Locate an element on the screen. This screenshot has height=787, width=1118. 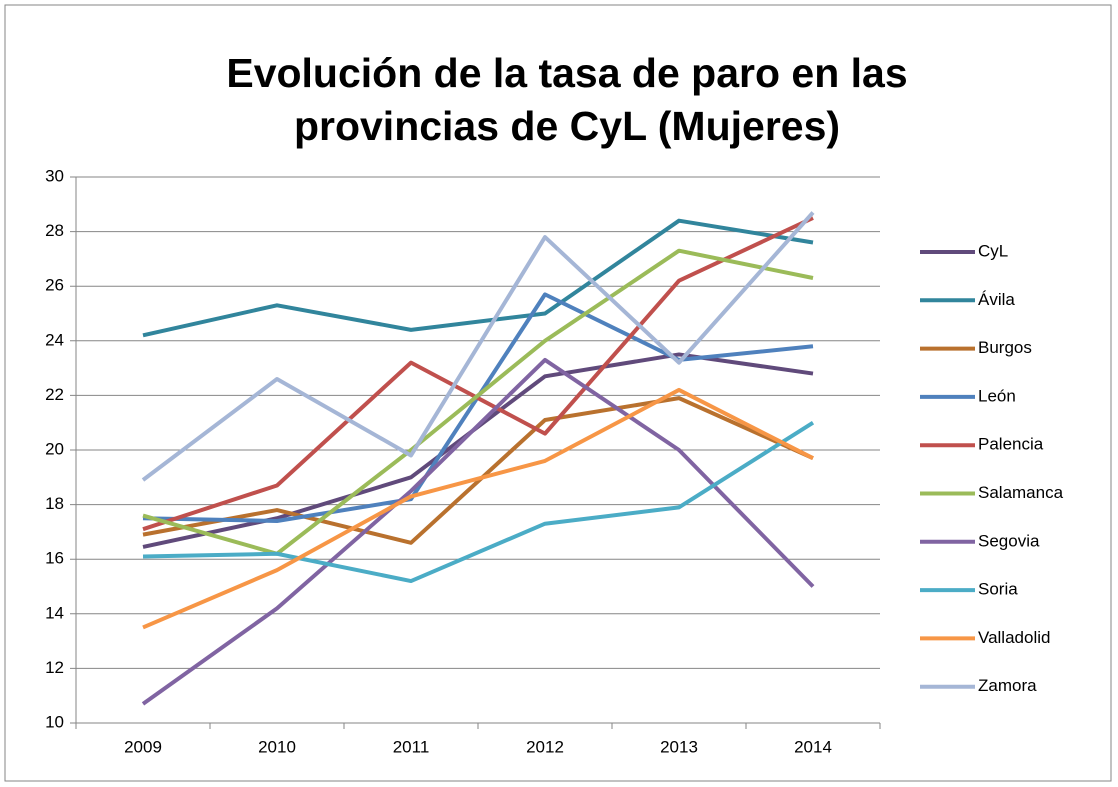
y-tick-label: 24 is located at coordinates (54, 339).